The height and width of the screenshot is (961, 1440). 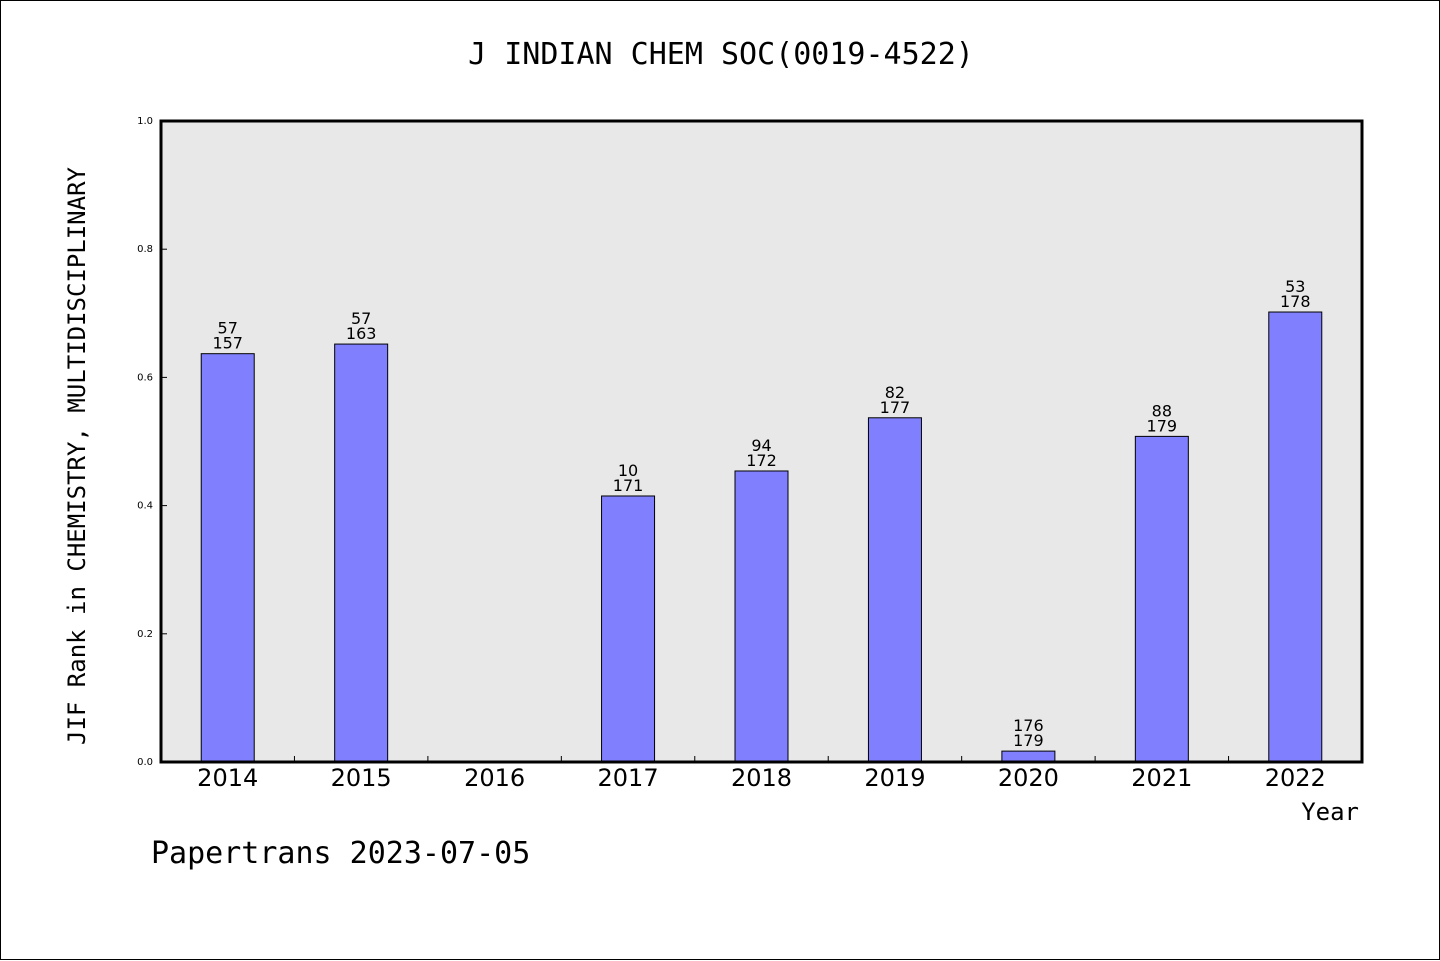 I want to click on bar-label-bottom: 171, so click(x=628, y=485).